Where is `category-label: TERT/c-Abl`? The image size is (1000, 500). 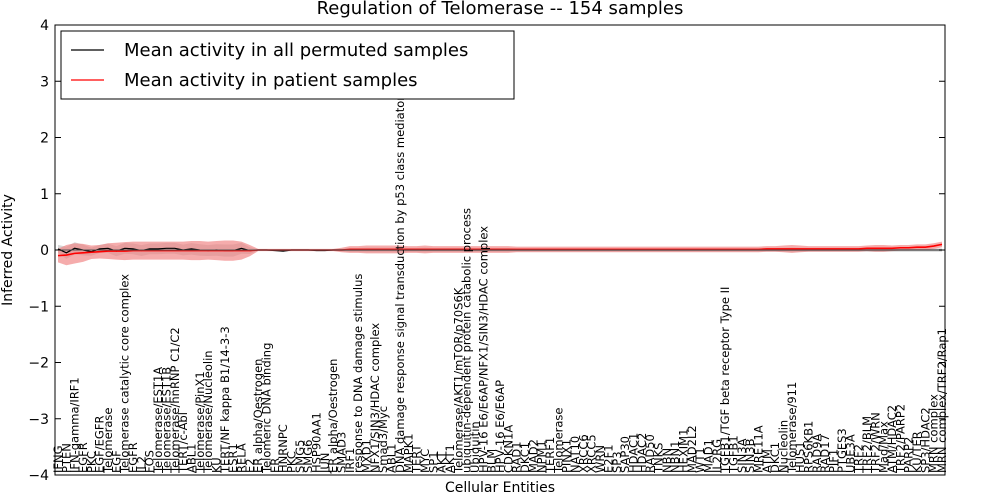 category-label: TERT/c-Abl is located at coordinates (183, 443).